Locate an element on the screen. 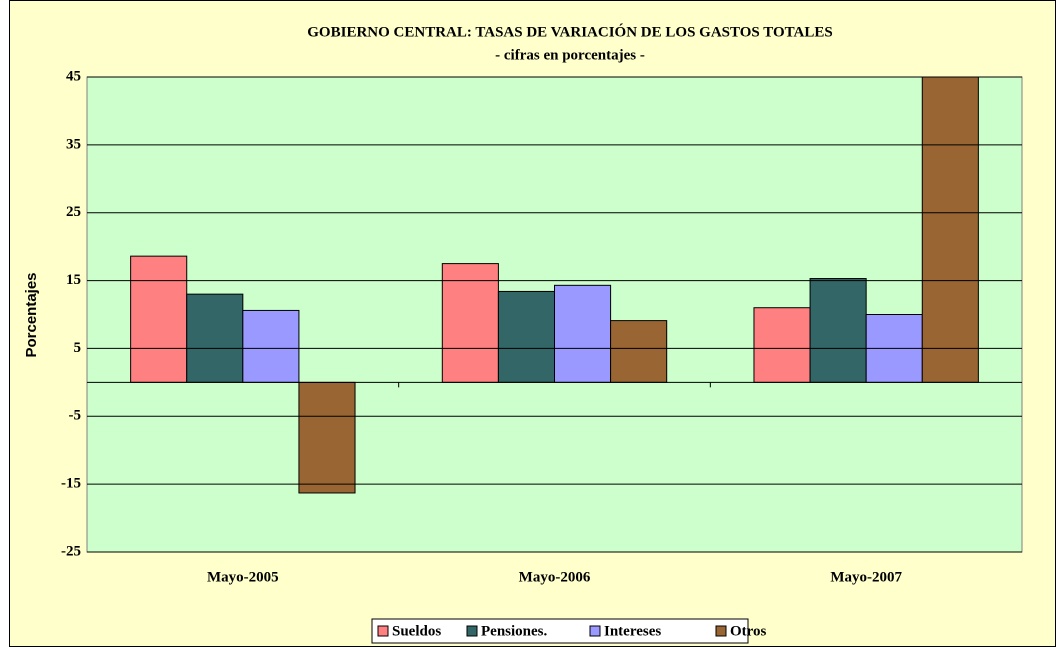 This screenshot has height=647, width=1056. chart-subtitle: - cifras en porcentajes - is located at coordinates (570, 55).